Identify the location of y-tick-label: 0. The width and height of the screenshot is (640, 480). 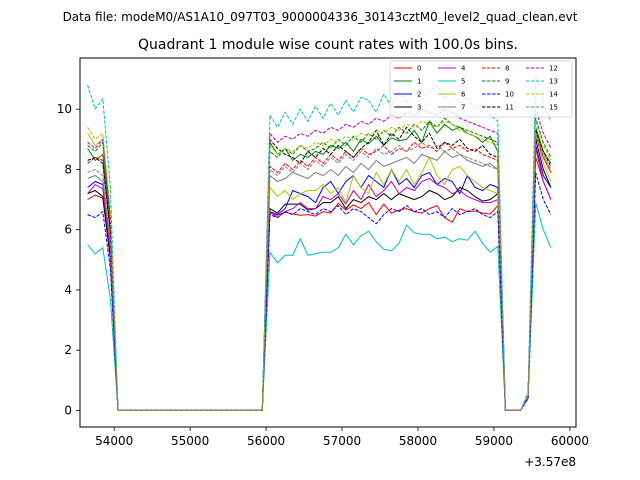
(68, 410).